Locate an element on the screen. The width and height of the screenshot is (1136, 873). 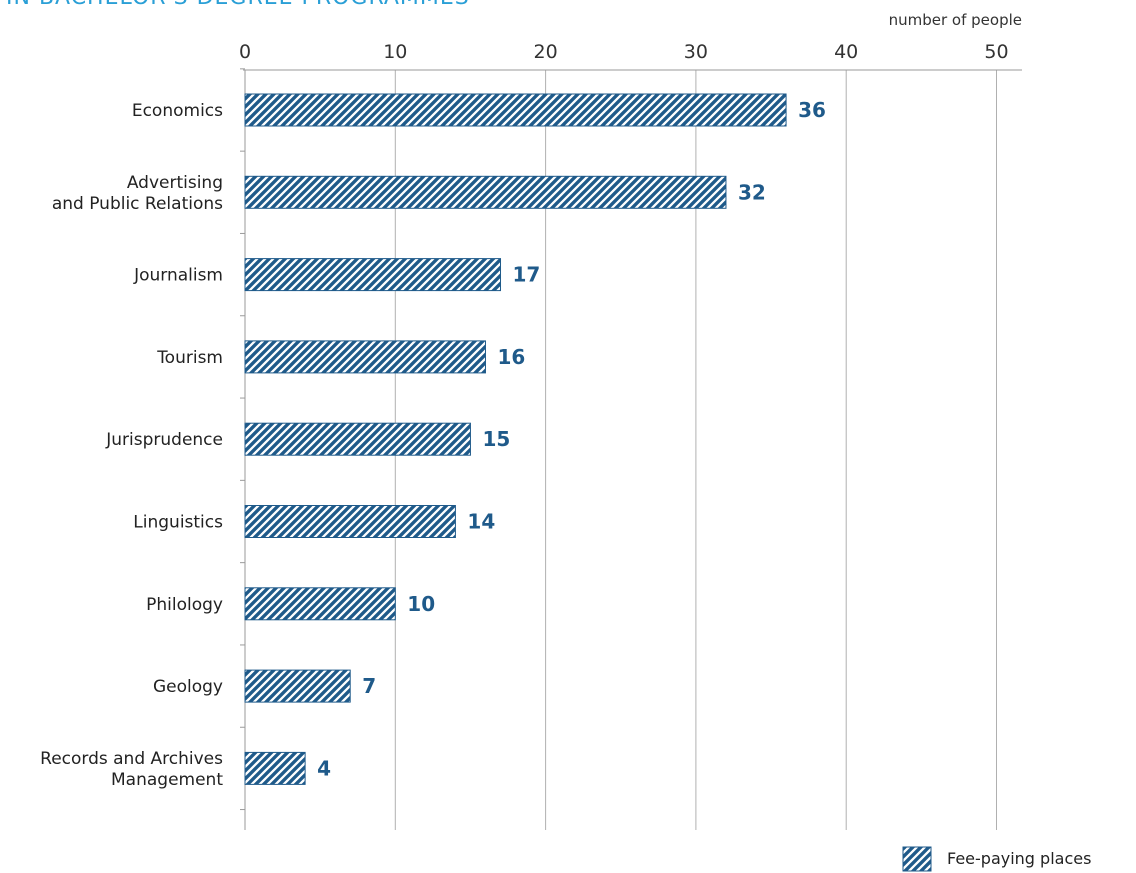
value-label: 14 is located at coordinates (481, 522).